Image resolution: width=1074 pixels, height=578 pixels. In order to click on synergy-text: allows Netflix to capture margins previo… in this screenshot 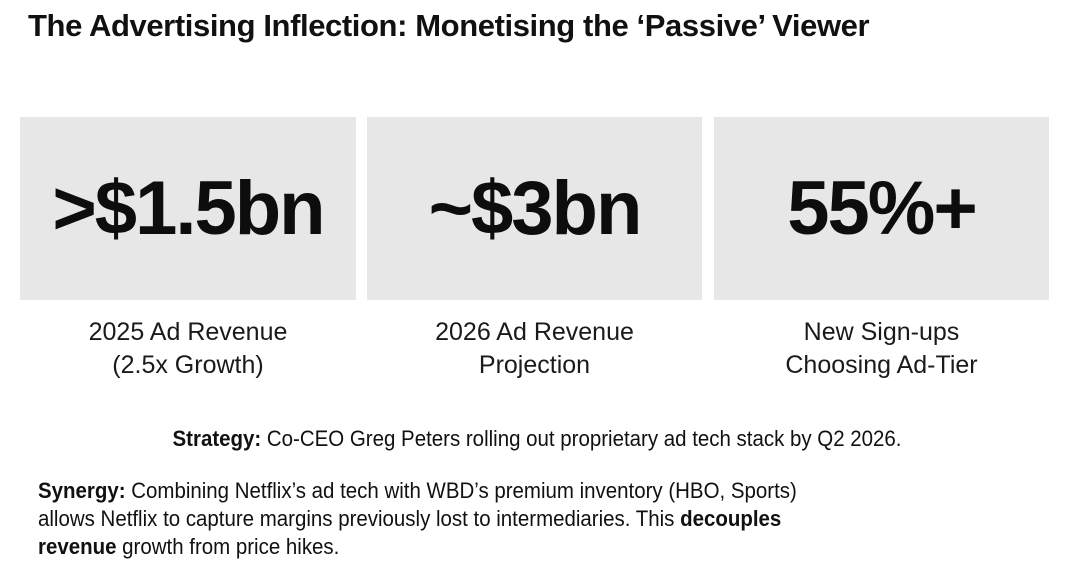, I will do `click(359, 518)`.